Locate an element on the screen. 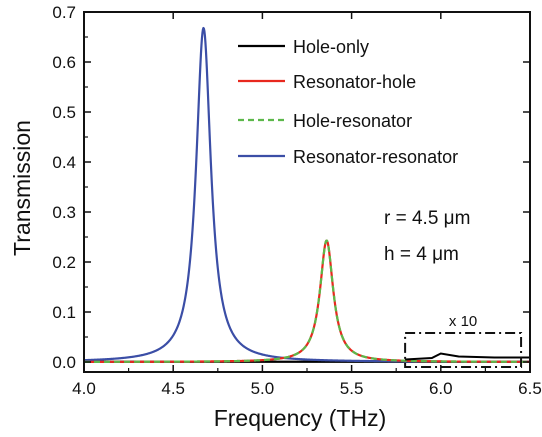 This screenshot has height=437, width=542. inset-magnification-label: x 10 is located at coordinates (463, 321).